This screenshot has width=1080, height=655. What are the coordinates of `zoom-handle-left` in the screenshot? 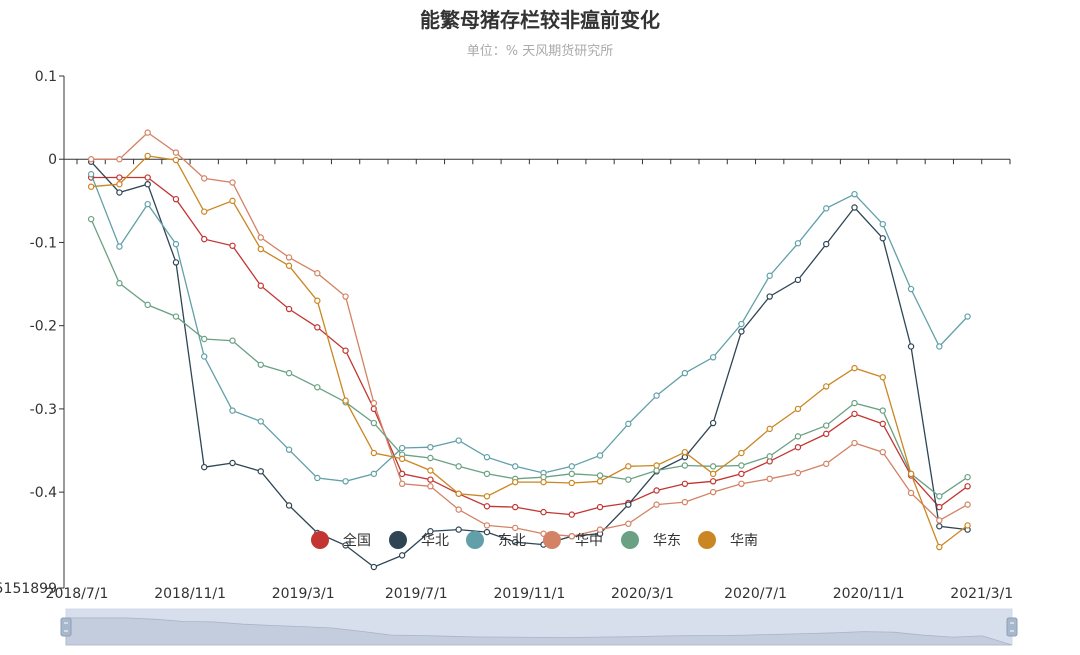 It's located at (66, 627).